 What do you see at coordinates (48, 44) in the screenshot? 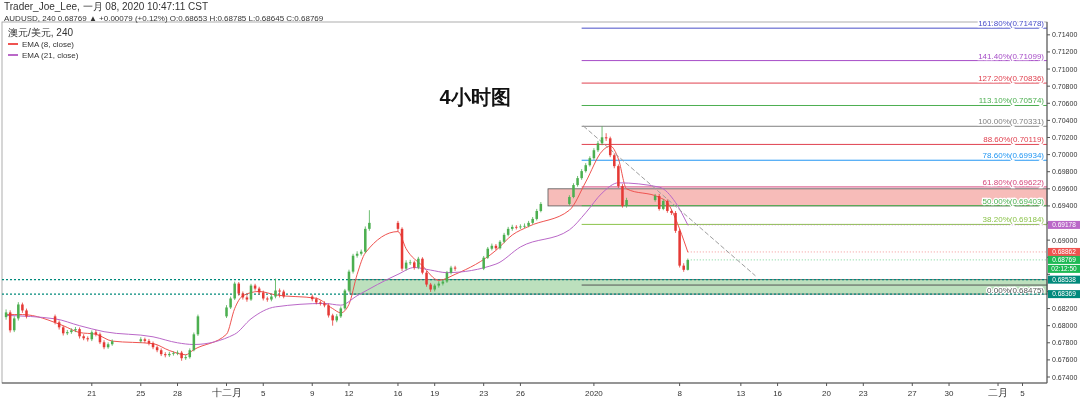
I see `legend-label: EMA (8, close)` at bounding box center [48, 44].